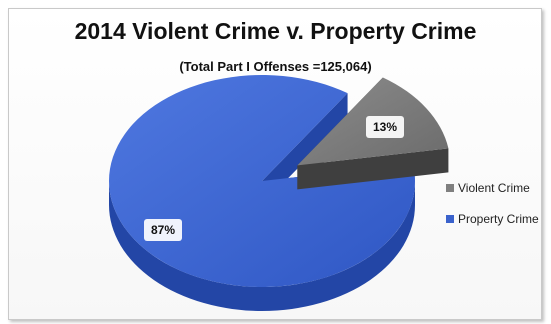 This screenshot has width=551, height=324. Describe the element at coordinates (373, 169) in the screenshot. I see `pie-slice-wall-violent-crime` at that location.